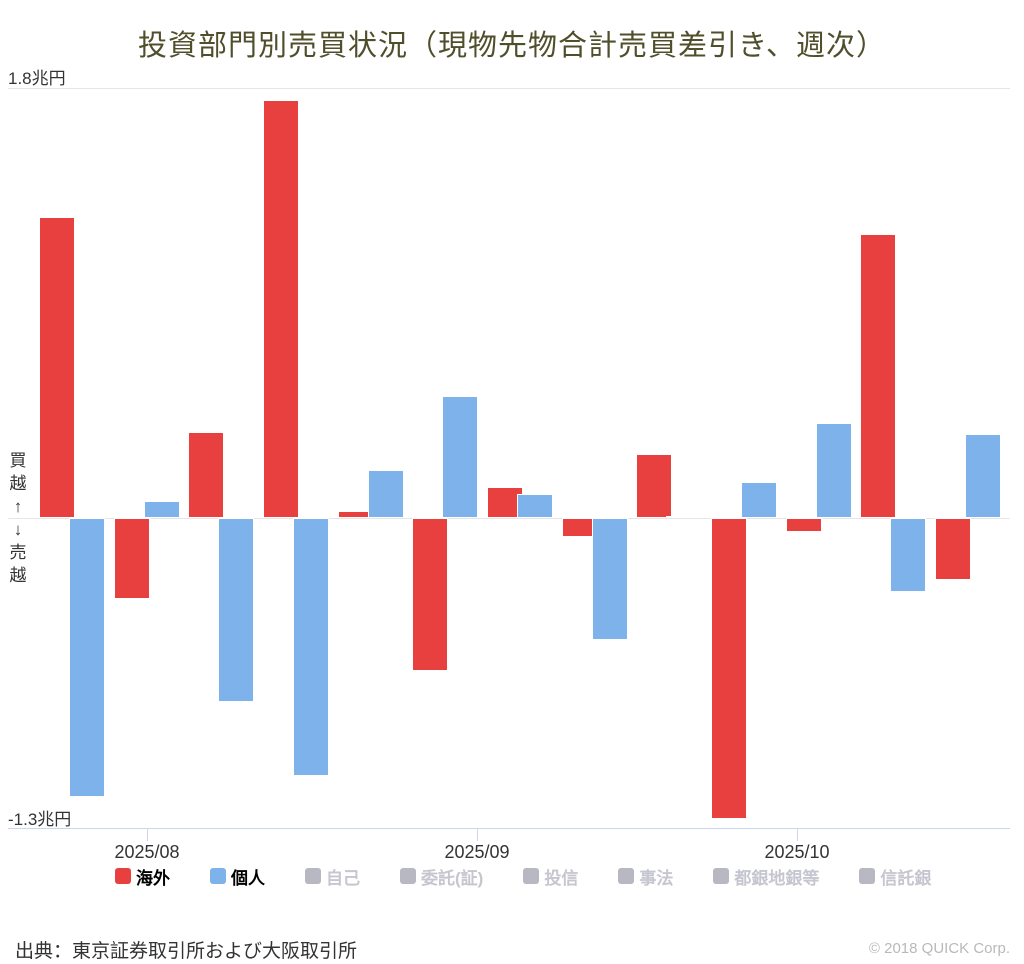 This screenshot has height=964, width=1024. What do you see at coordinates (509, 518) in the screenshot?
I see `gridline-zero` at bounding box center [509, 518].